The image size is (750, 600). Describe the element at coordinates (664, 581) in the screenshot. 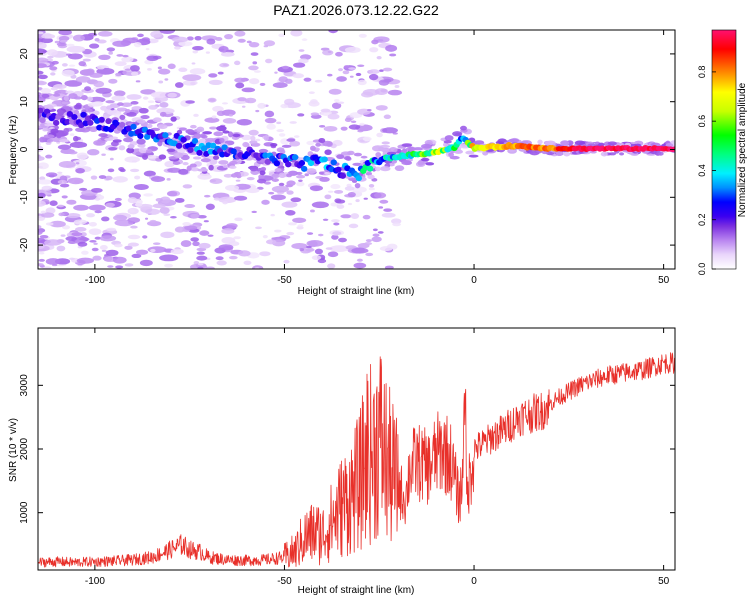

I see `x-tick-label: 50` at that location.